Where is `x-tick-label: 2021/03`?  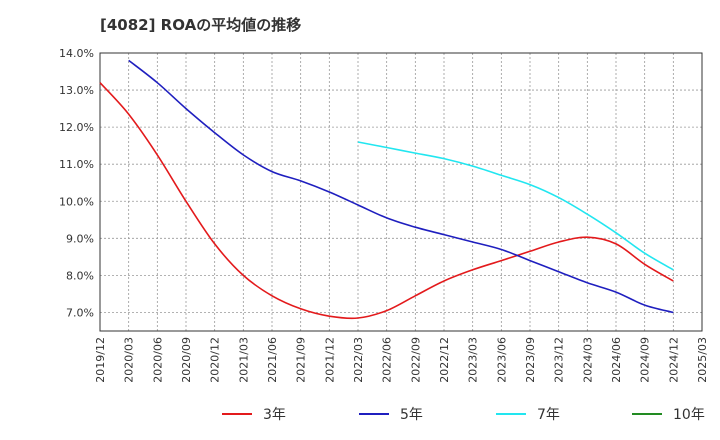 x-tick-label: 2021/03 is located at coordinates (243, 360).